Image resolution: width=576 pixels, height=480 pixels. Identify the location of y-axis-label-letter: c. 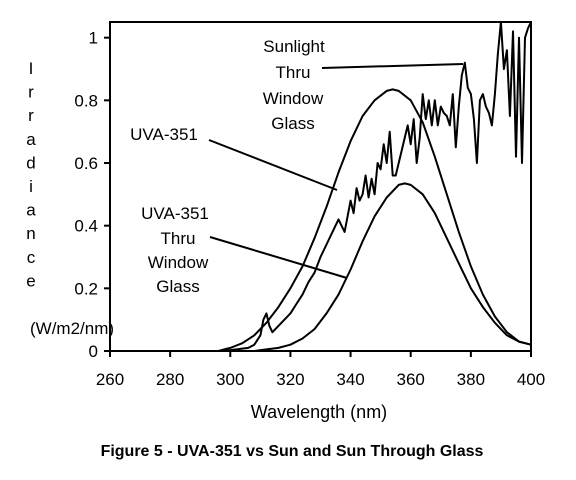
(31, 257).